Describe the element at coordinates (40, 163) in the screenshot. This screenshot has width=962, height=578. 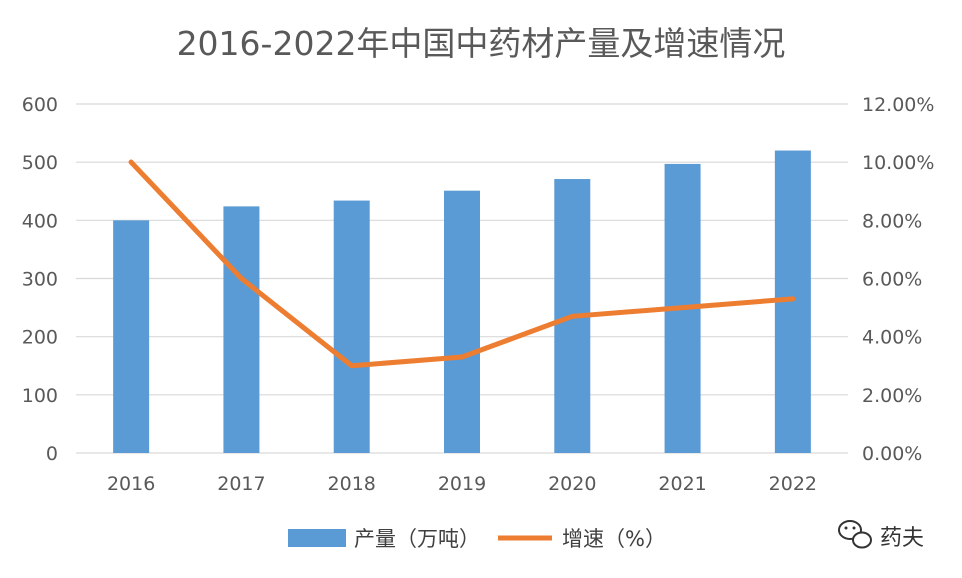
I see `left-tick-label: 500` at that location.